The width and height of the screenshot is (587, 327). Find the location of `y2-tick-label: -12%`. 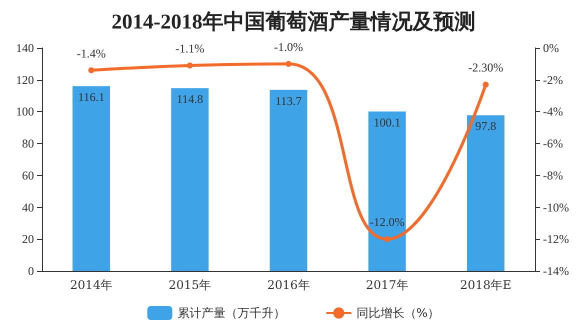

y2-tick-label: -12% is located at coordinates (556, 239).